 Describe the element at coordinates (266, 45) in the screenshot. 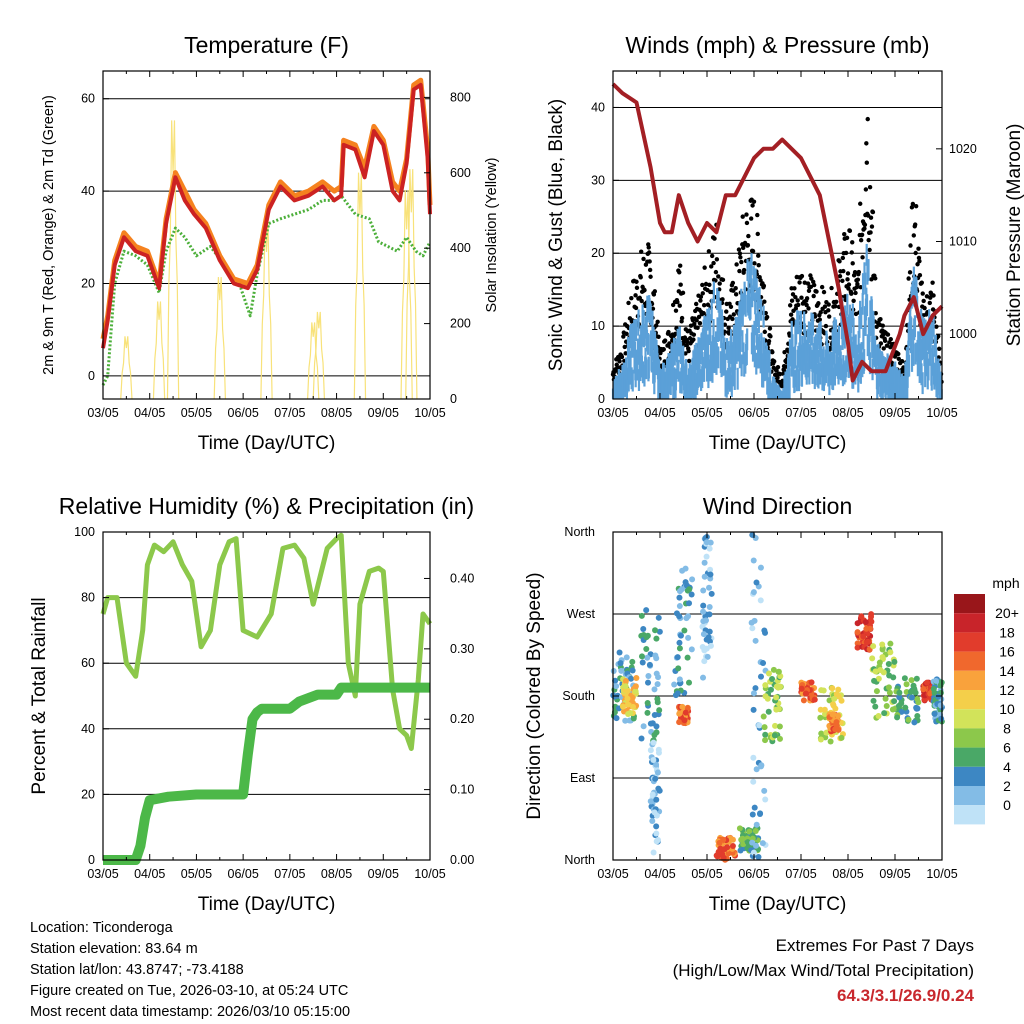

I see `chart-title: Temperature (F)` at that location.